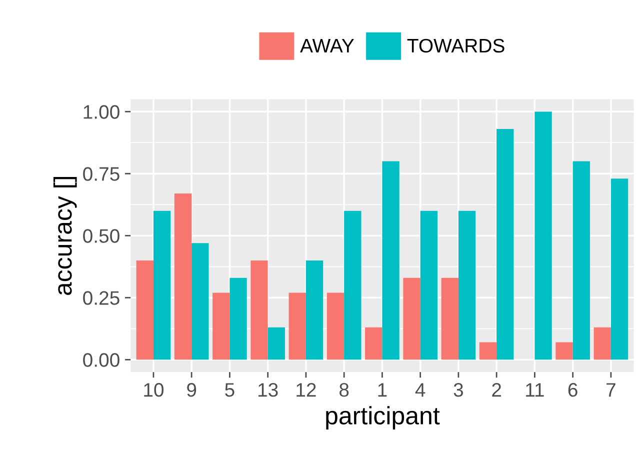 The image size is (637, 451). I want to click on x-tick-label: 5, so click(229, 390).